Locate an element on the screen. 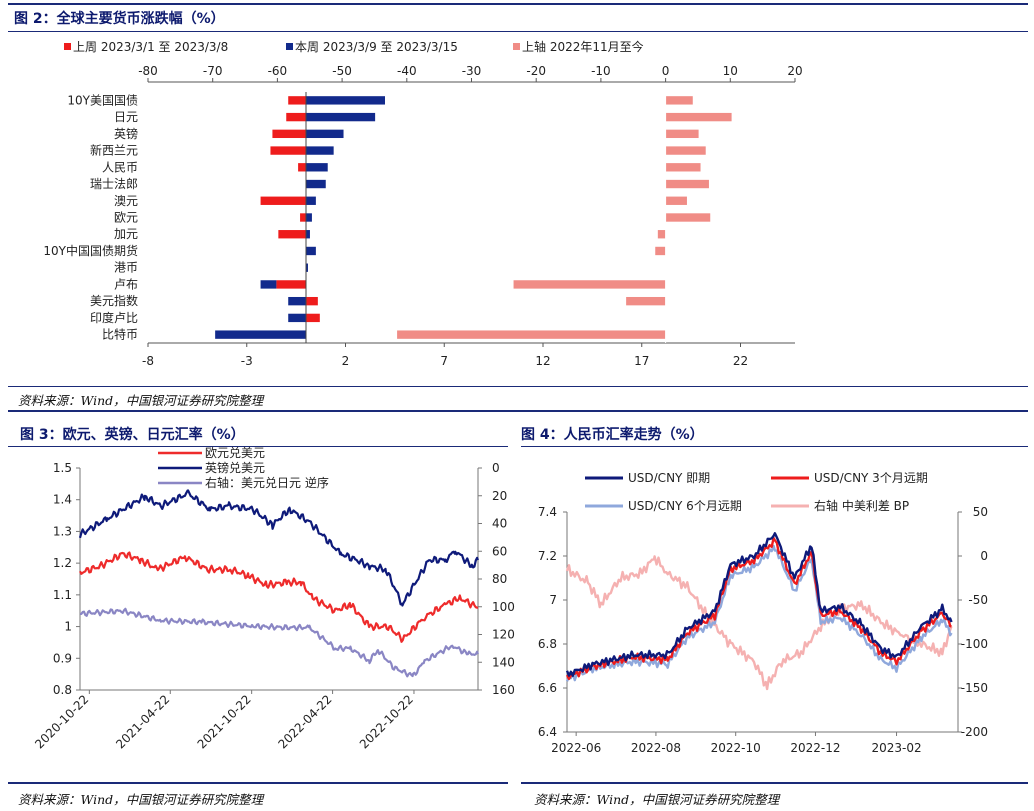  category-label-9: 10Y中国国债期货 is located at coordinates (90, 250).